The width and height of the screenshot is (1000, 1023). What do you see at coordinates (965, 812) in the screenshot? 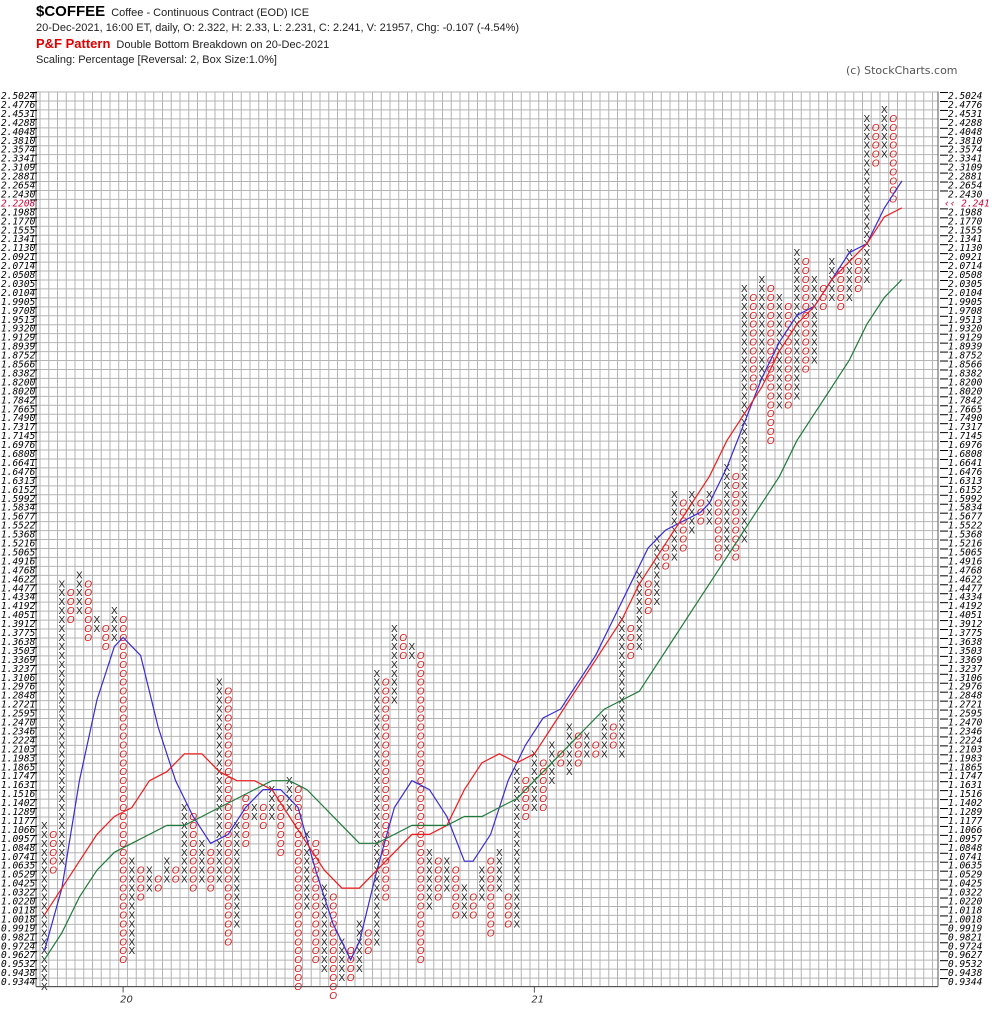
I see `right-axis-tick: 1.1289` at bounding box center [965, 812].